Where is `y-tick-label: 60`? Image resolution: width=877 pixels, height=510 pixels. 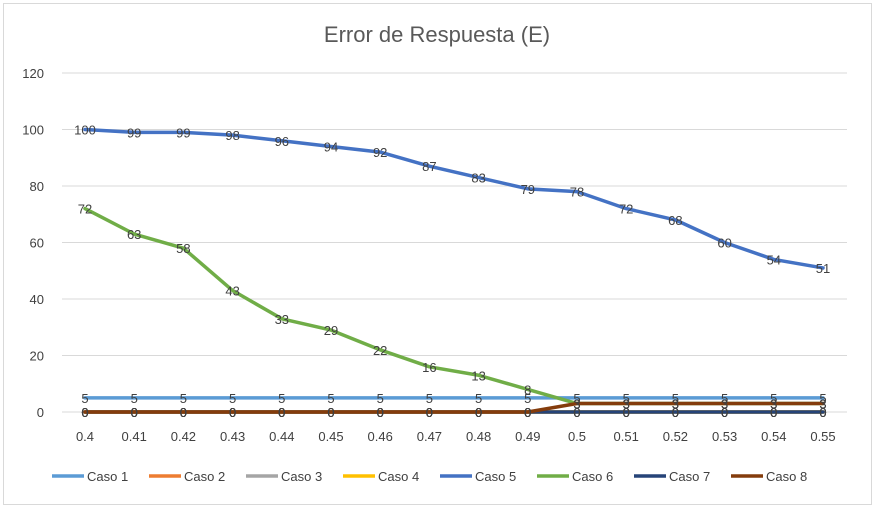 y-tick-label: 60 is located at coordinates (37, 243).